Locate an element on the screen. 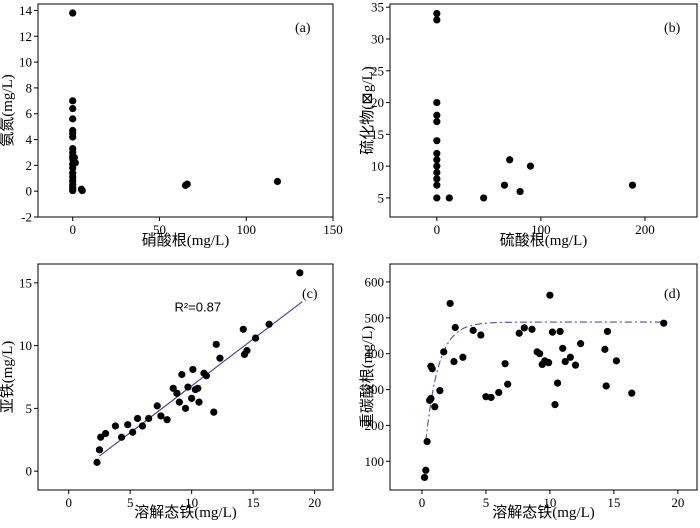  y-axis-title: 氨氮(mg/L) is located at coordinates (8, 110).